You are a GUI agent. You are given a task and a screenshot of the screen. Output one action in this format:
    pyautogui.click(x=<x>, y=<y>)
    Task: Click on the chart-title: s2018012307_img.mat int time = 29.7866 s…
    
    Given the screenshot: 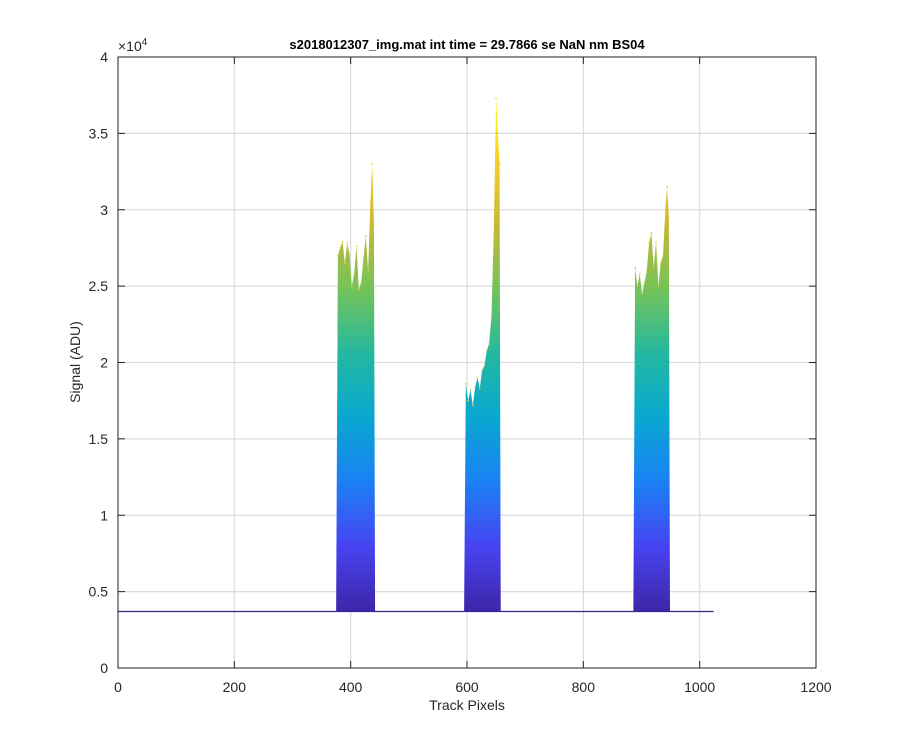 What is the action you would take?
    pyautogui.click(x=467, y=44)
    